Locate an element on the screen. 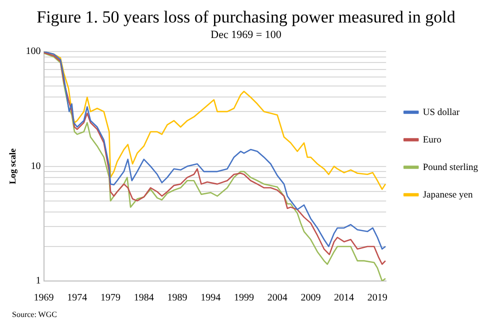 This screenshot has height=323, width=500. x-tick-label: 1994 is located at coordinates (210, 298).